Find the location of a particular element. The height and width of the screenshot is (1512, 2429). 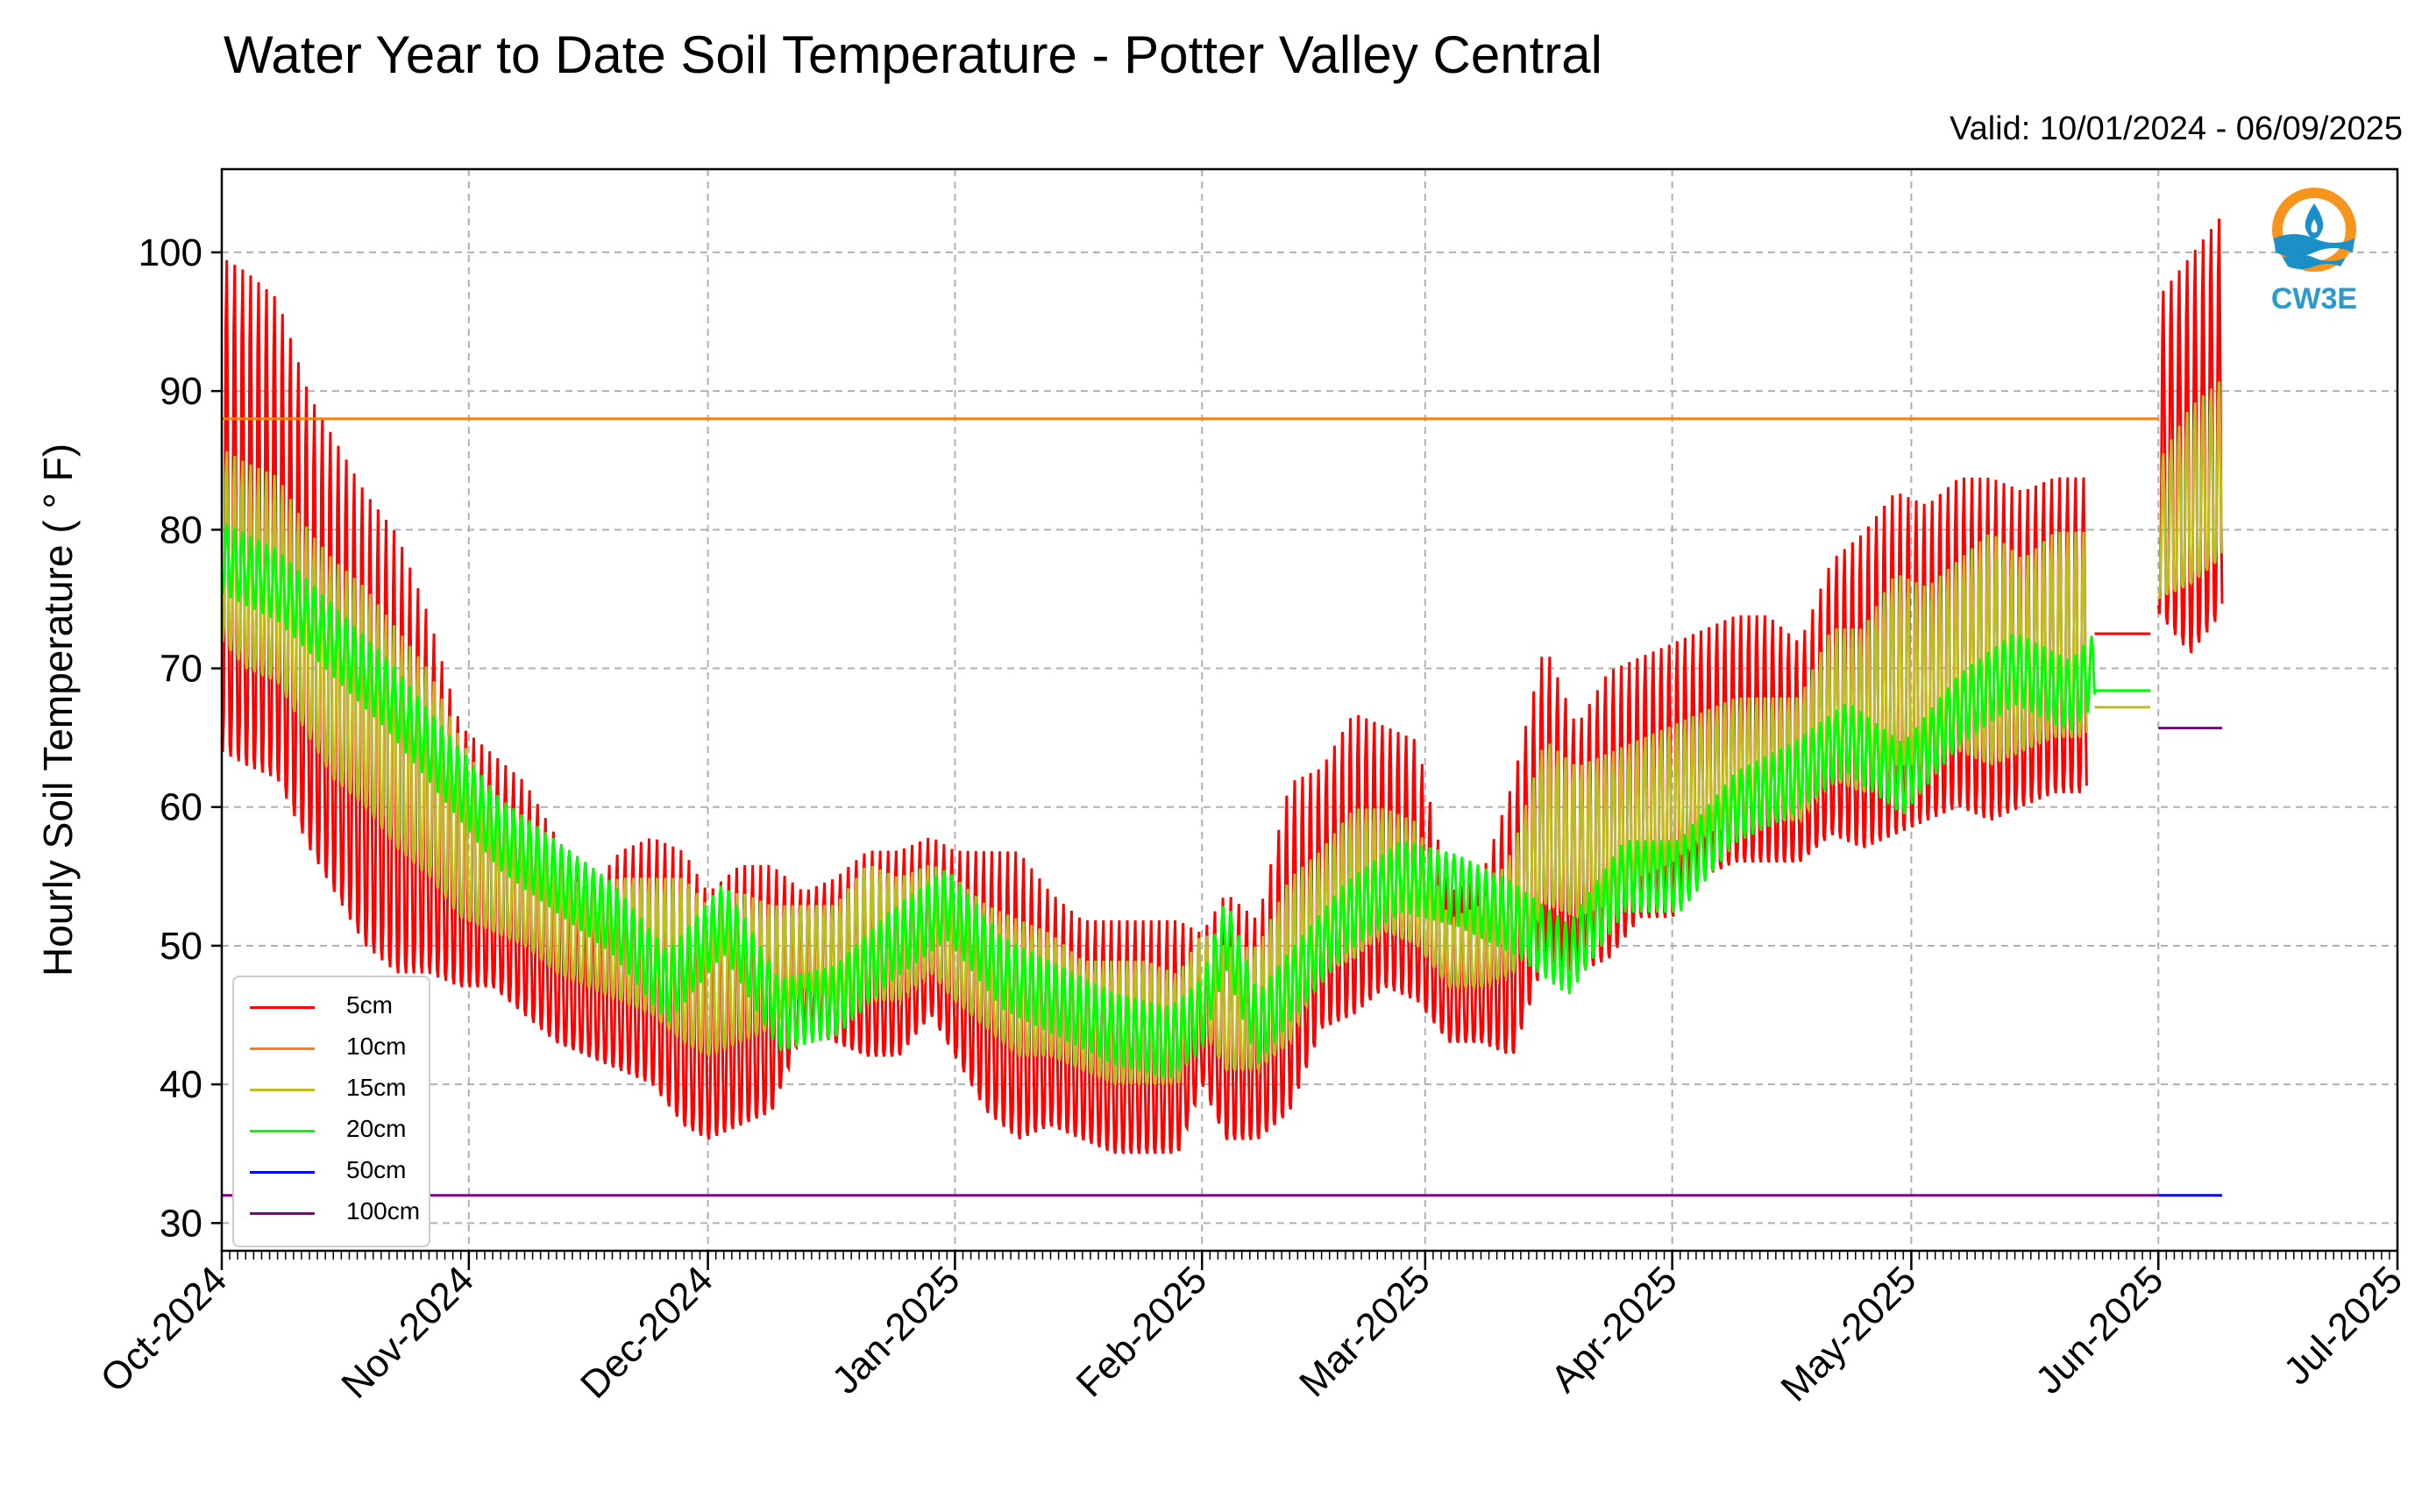

y-tick-label: 90 is located at coordinates (181, 391).